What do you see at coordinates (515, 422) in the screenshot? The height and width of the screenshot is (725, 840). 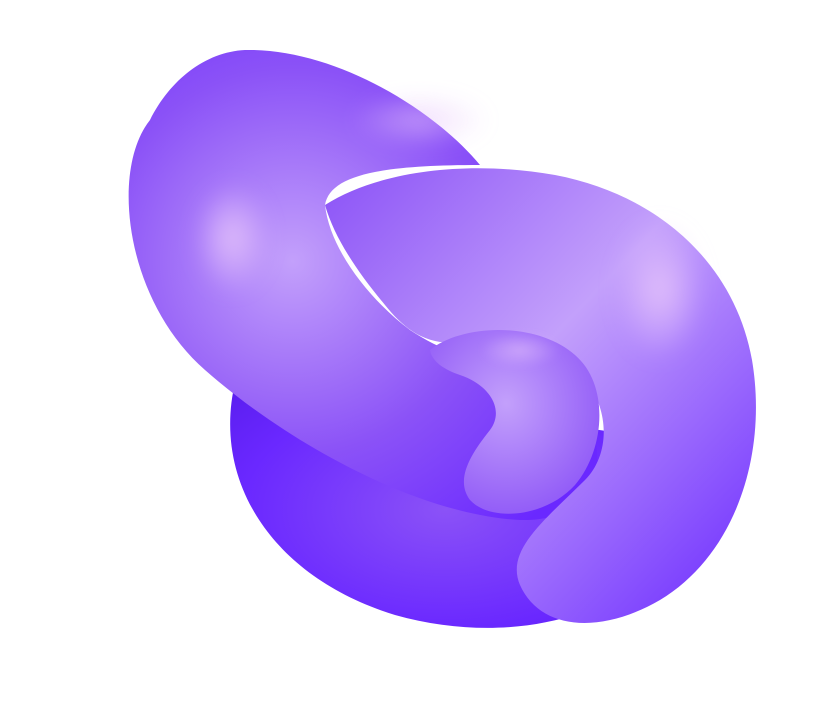 I see `knot-inner-core` at bounding box center [515, 422].